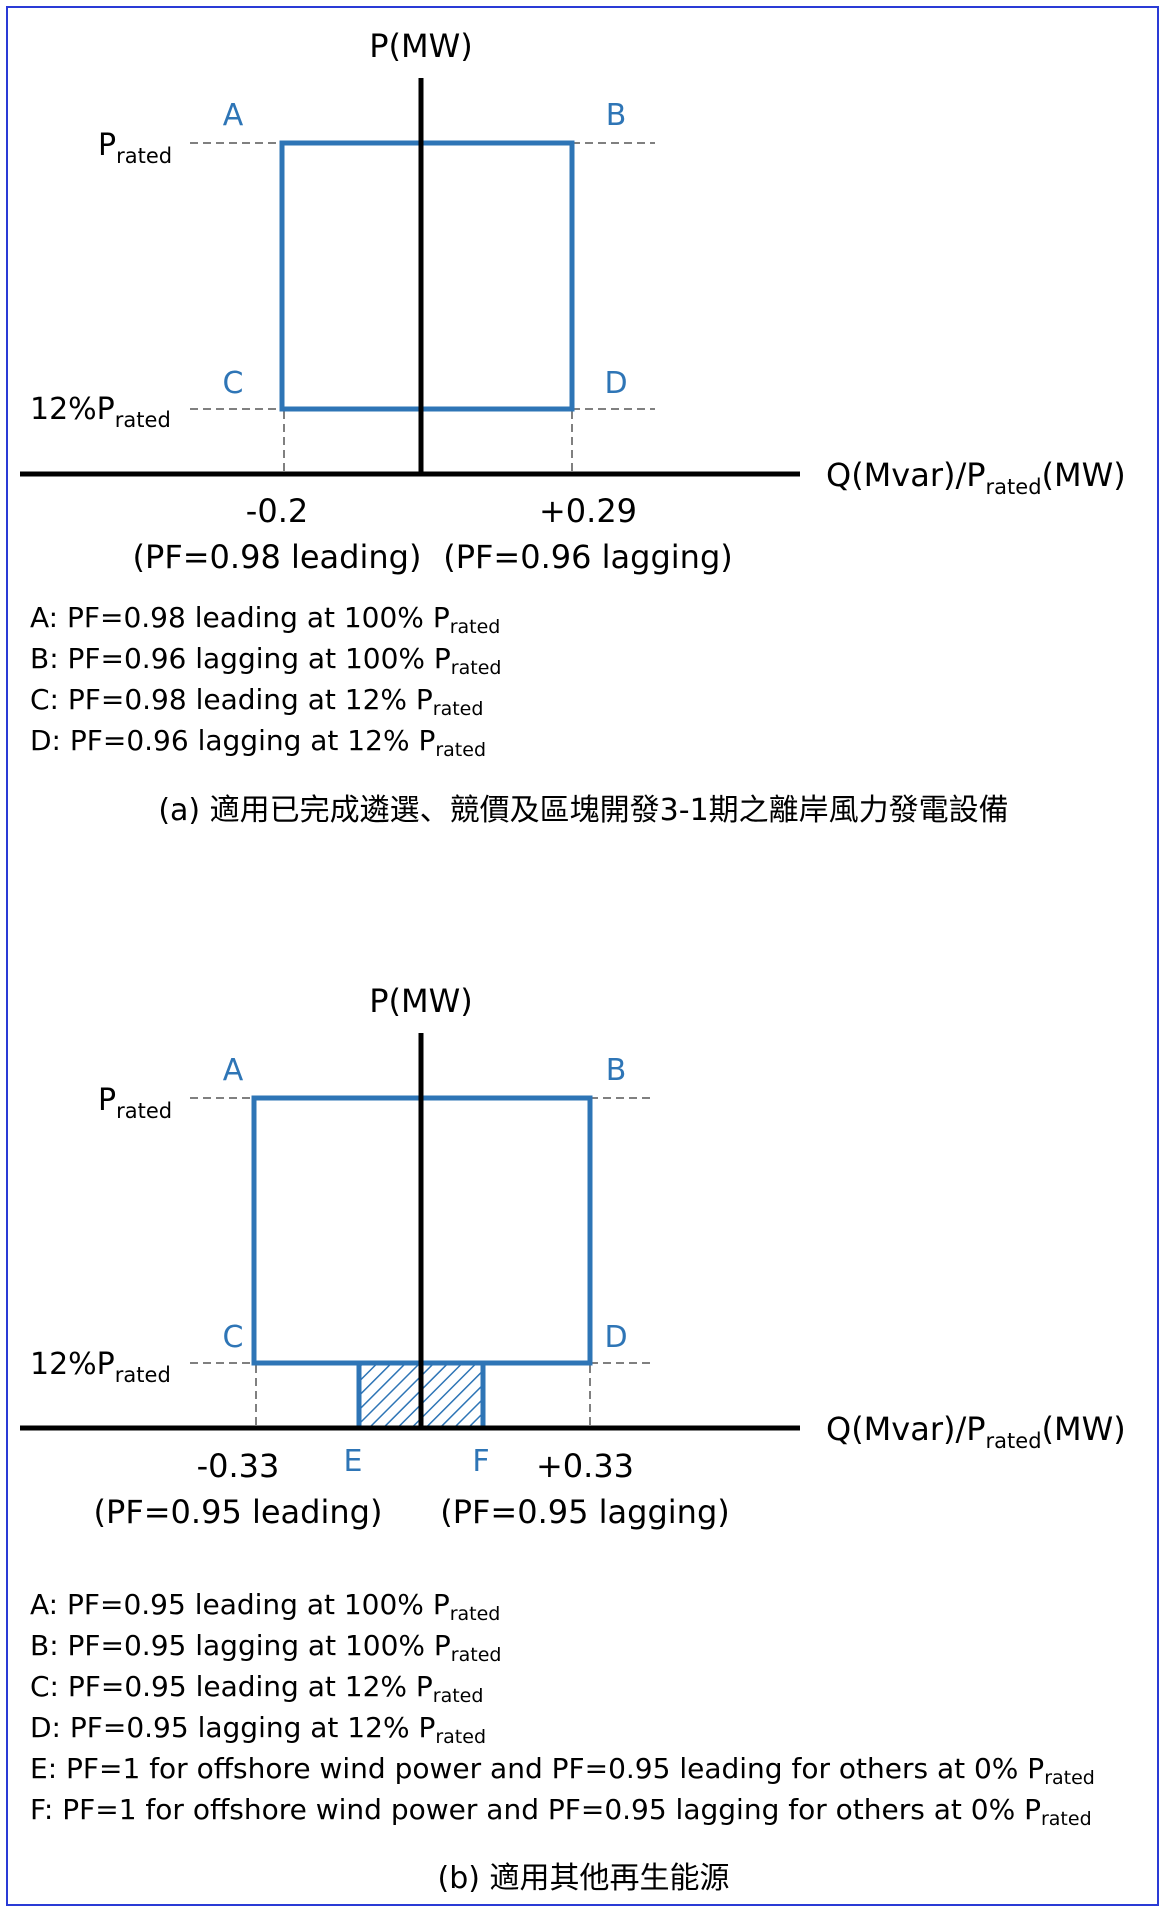  Describe the element at coordinates (588, 511) in the screenshot. I see `tick-right-value: +0.29` at that location.